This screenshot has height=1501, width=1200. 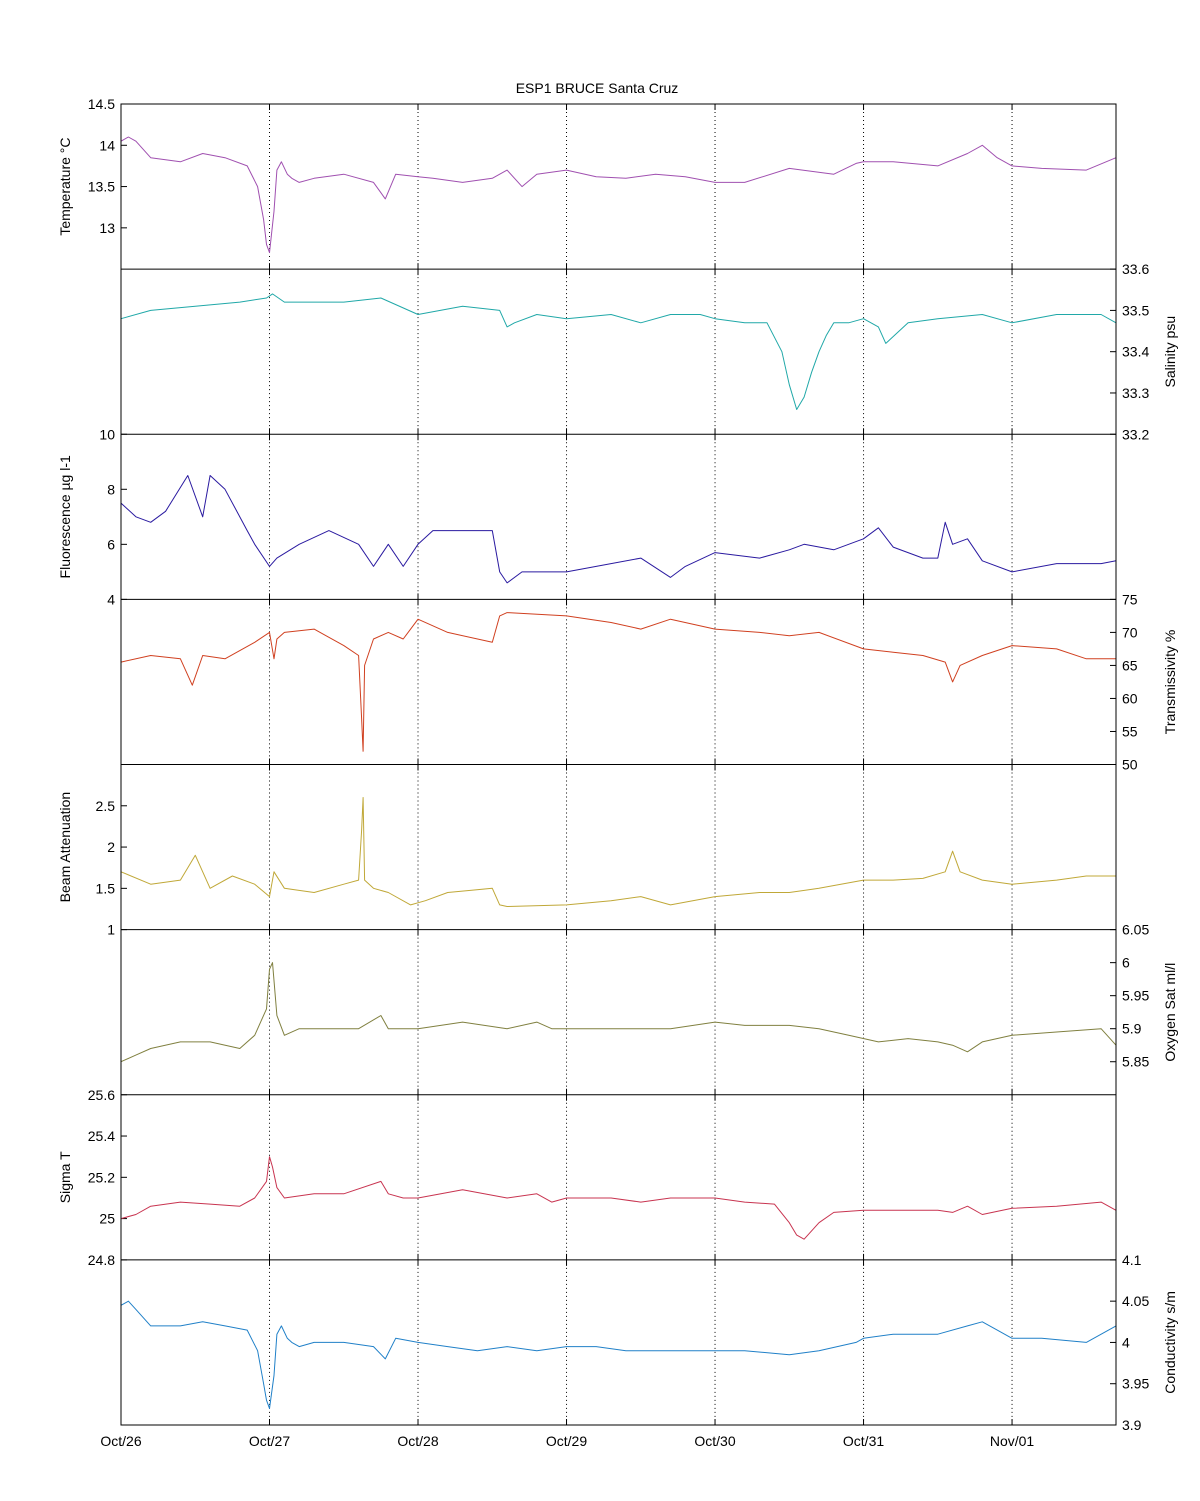 I want to click on y-tick-label: 4.05, so click(x=1135, y=1301).